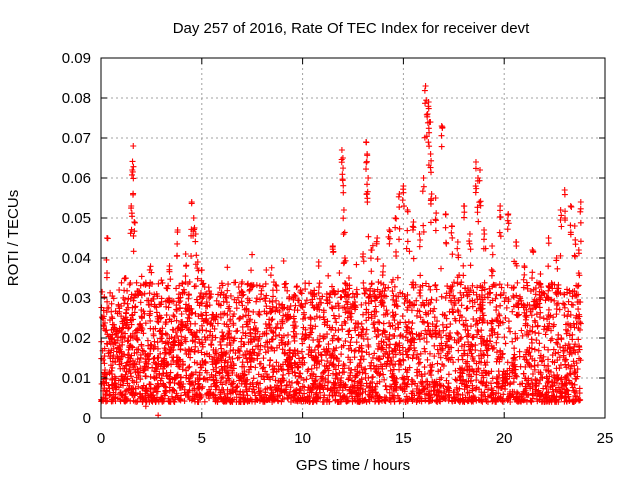 This screenshot has height=480, width=640. I want to click on x-tick-label: 0, so click(101, 438).